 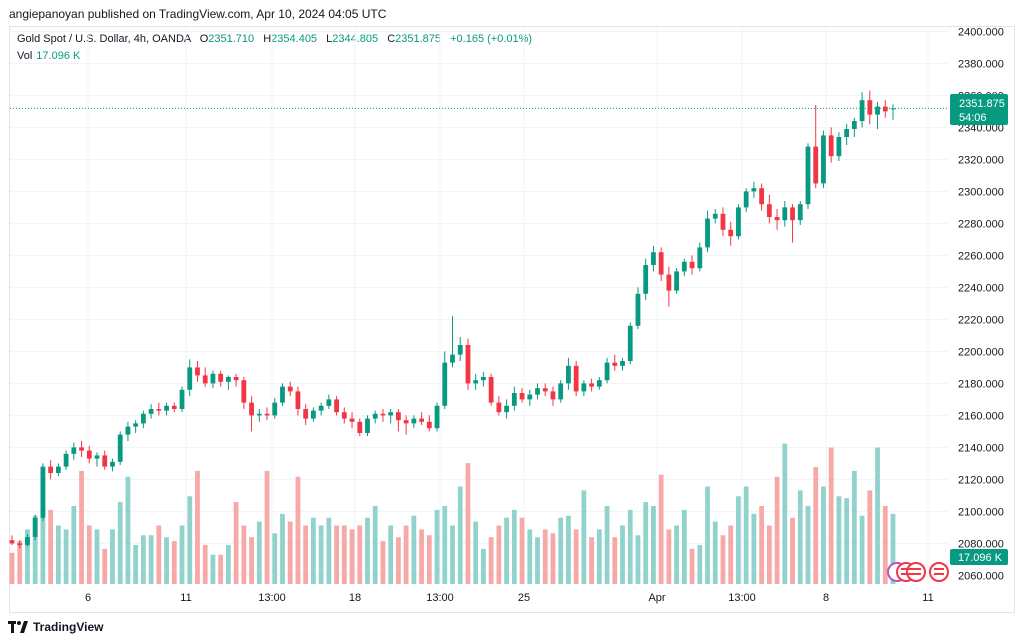 I want to click on x-tick-label: 25, so click(x=524, y=598).